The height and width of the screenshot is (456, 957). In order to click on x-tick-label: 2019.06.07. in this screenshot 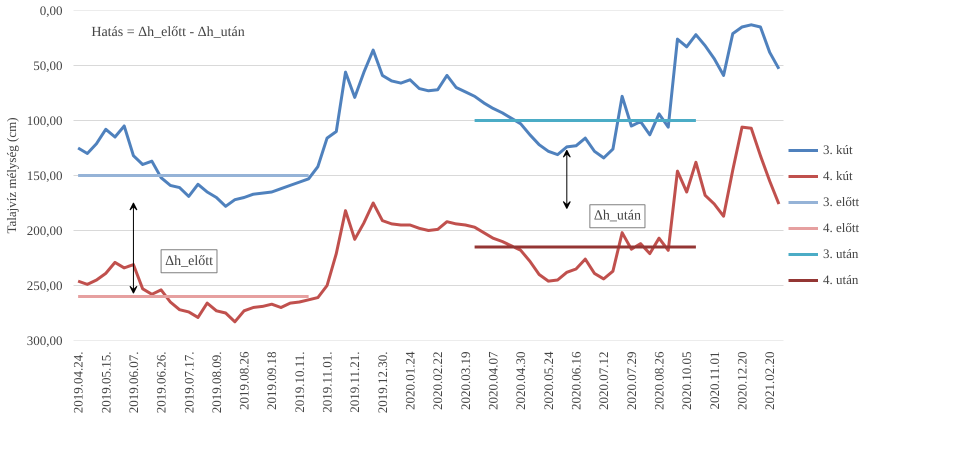, I will do `click(133, 383)`.